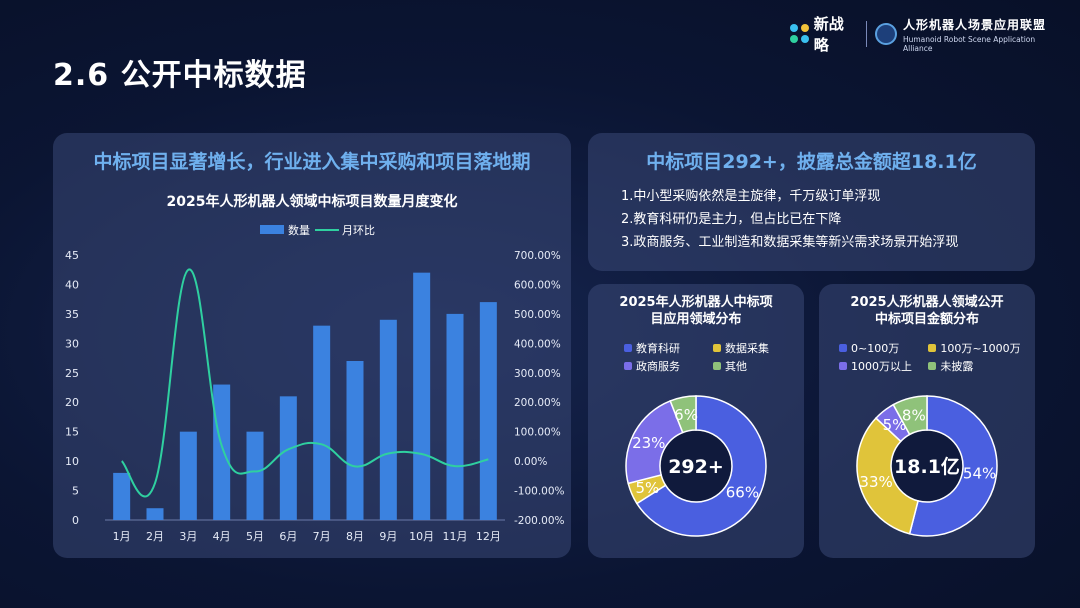 This screenshot has width=1080, height=608. I want to click on alliance-emblem-icon, so click(886, 34).